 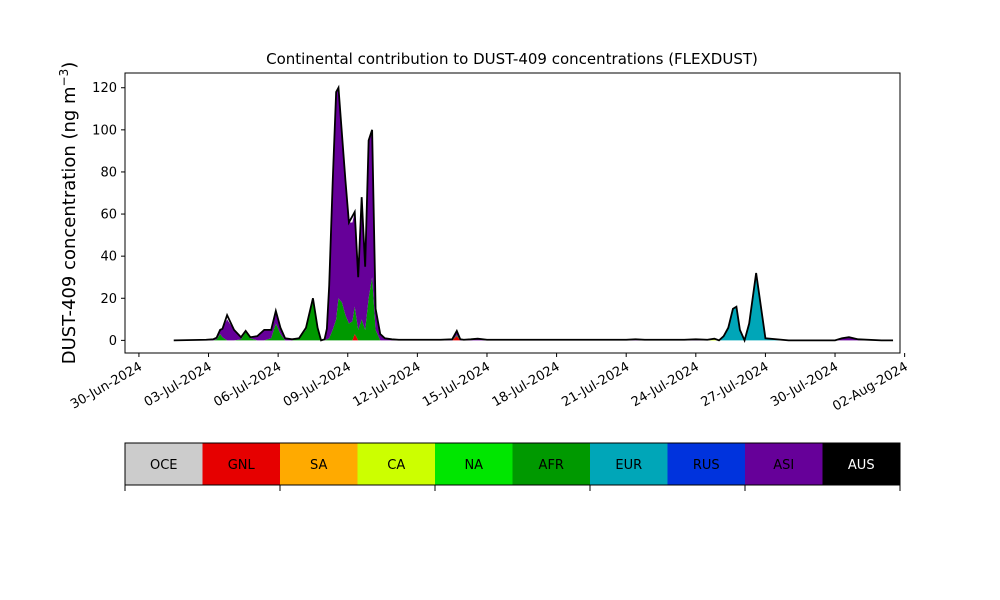 I want to click on legend-item-oce: OCE, so click(x=164, y=464).